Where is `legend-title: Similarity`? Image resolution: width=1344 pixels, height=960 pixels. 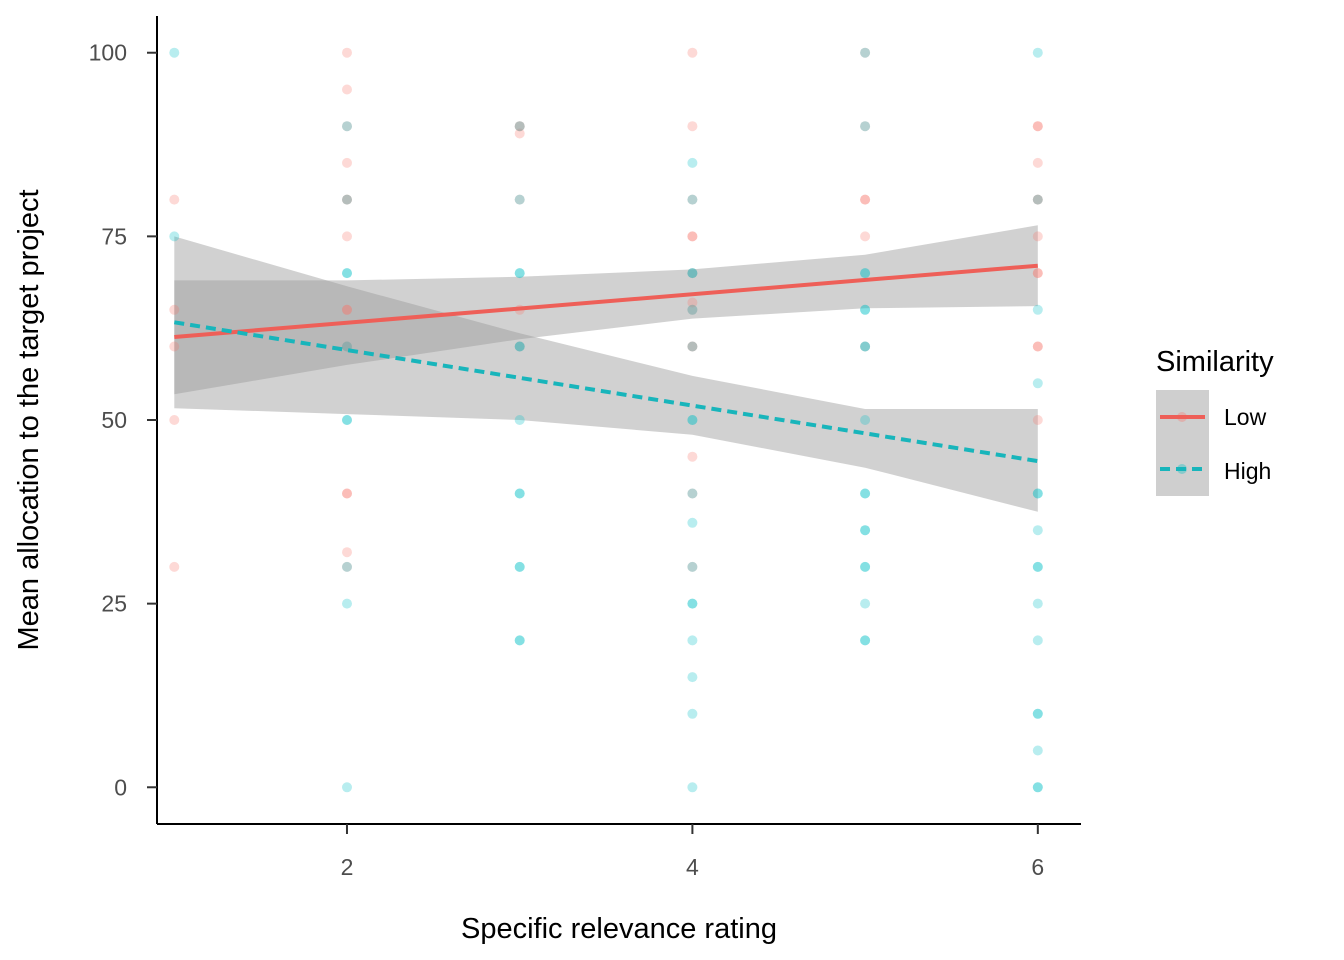
legend-title: Similarity is located at coordinates (1215, 362).